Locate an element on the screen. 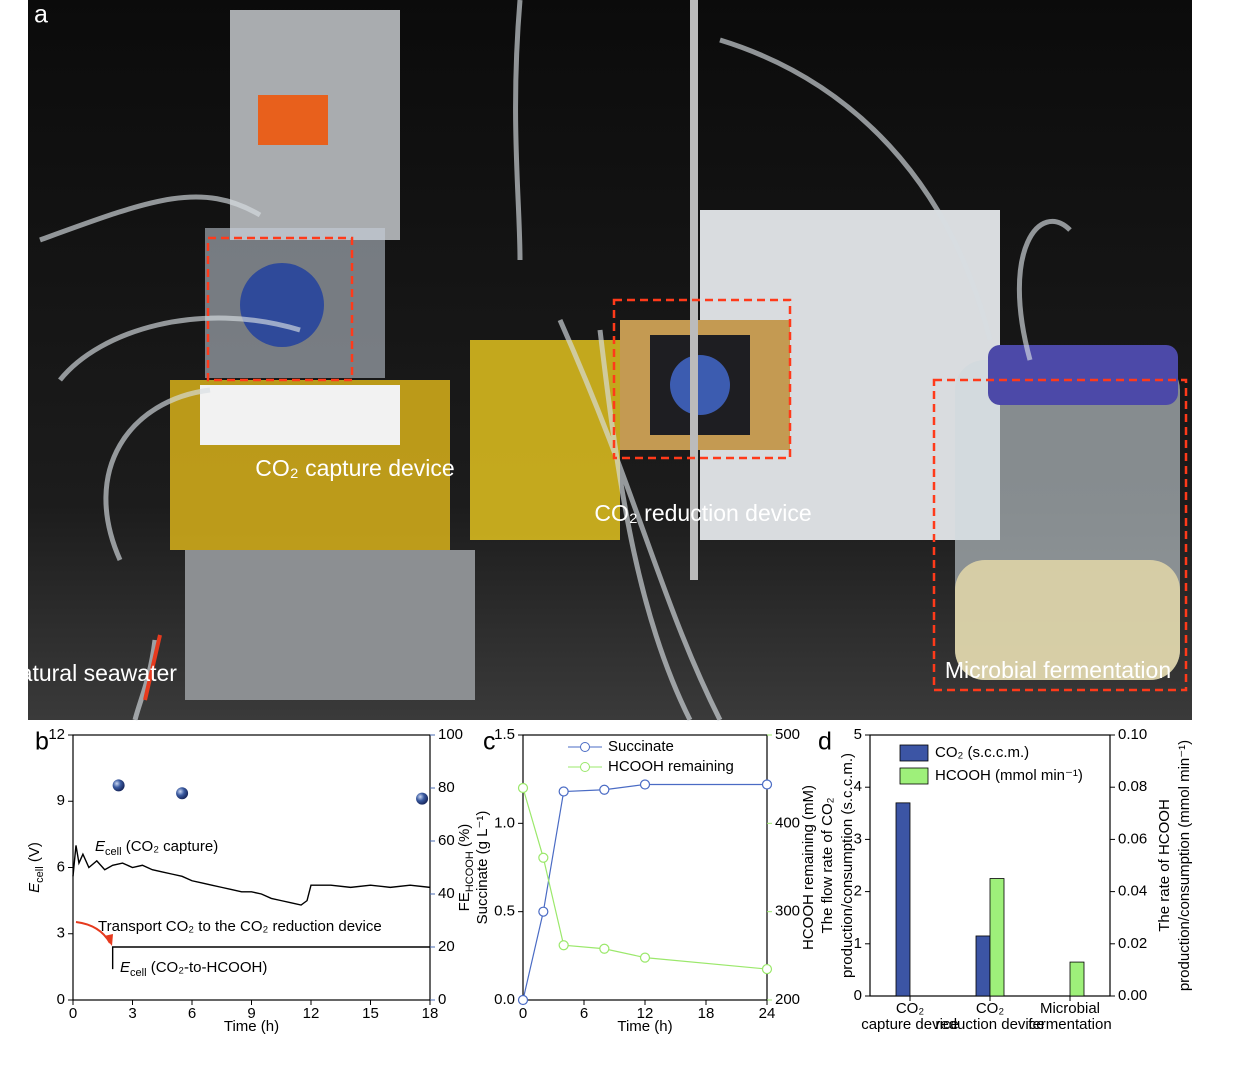 This screenshot has width=1260, height=1069. cell-logo is located at coordinates (700, 385).